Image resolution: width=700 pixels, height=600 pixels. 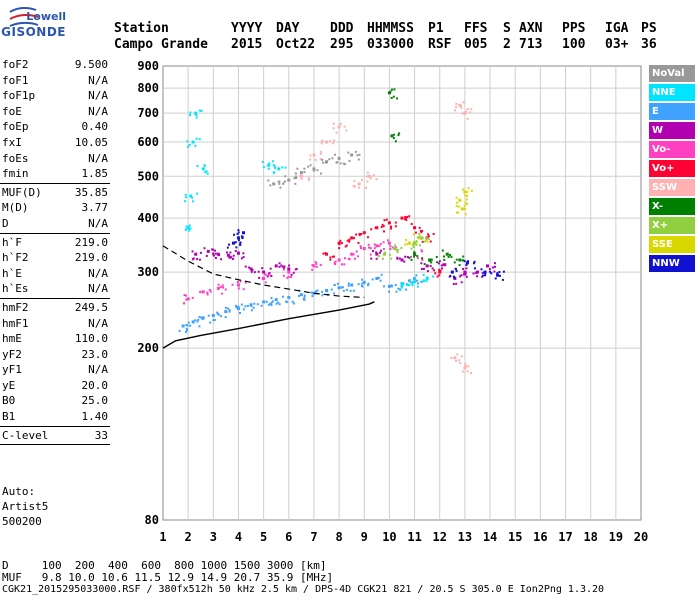 What do you see at coordinates (56, 258) in the screenshot?
I see `param-row: h`F2 219.0` at bounding box center [56, 258].